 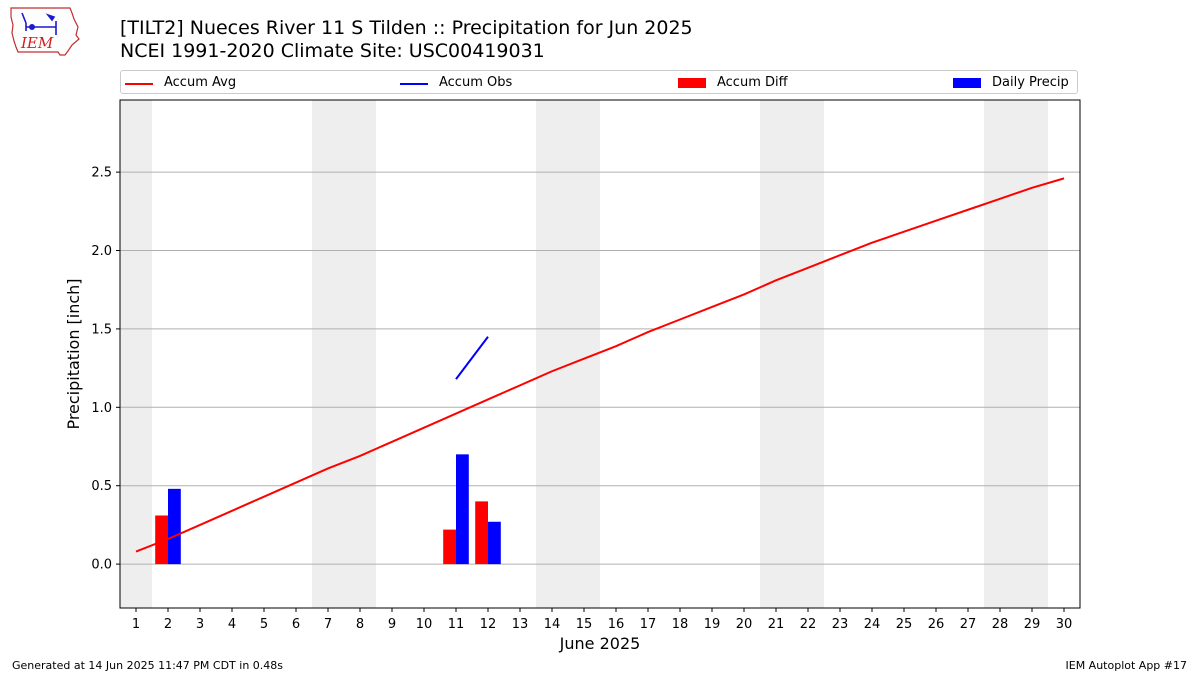 What do you see at coordinates (744, 624) in the screenshot?
I see `x-tick-label: 20` at bounding box center [744, 624].